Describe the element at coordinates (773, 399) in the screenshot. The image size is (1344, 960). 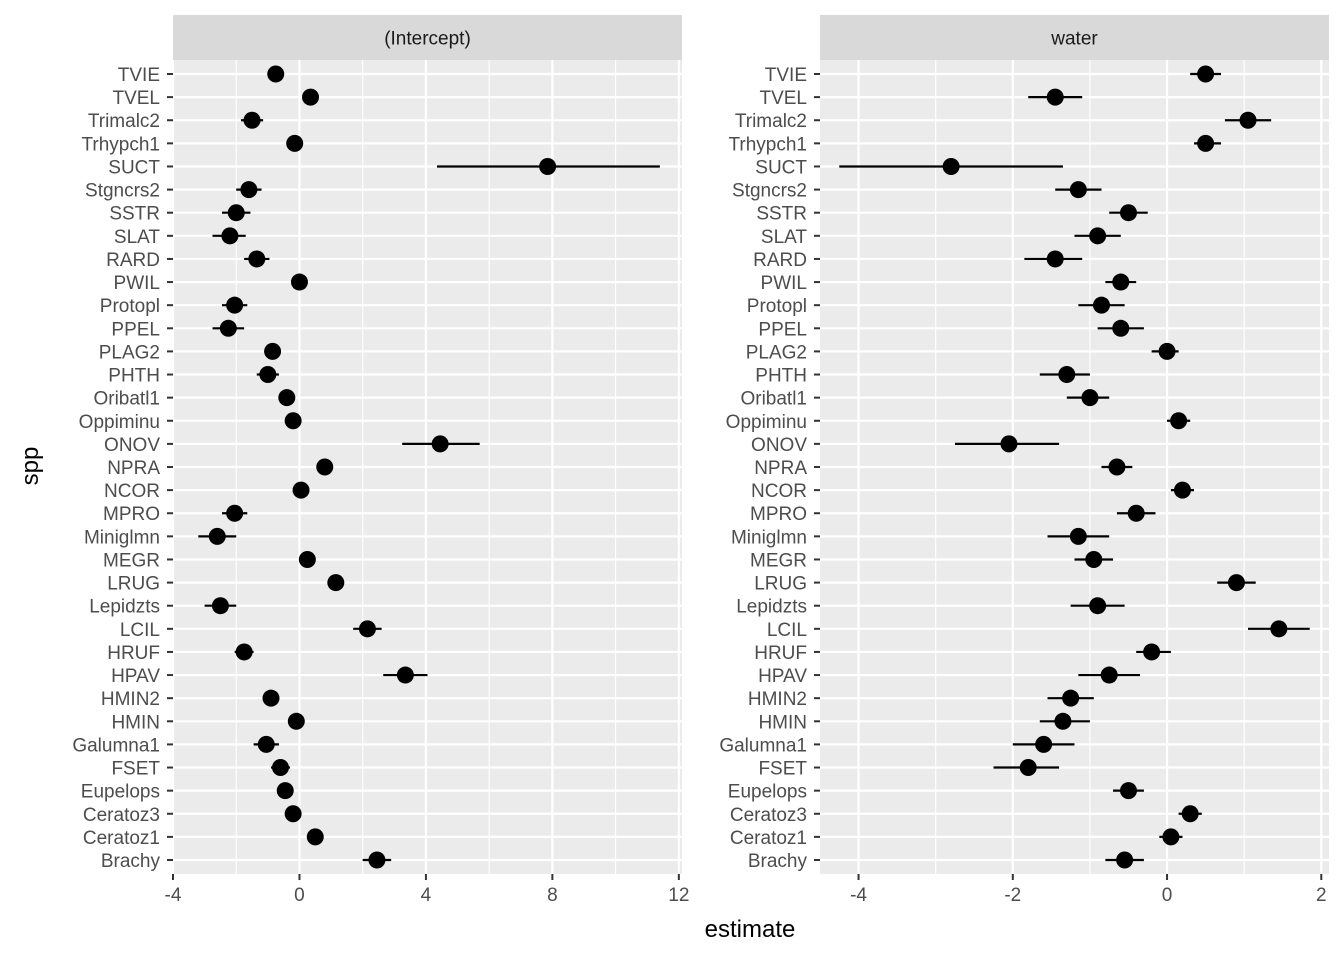
I see `y-tick-label: Oribatl1` at that location.